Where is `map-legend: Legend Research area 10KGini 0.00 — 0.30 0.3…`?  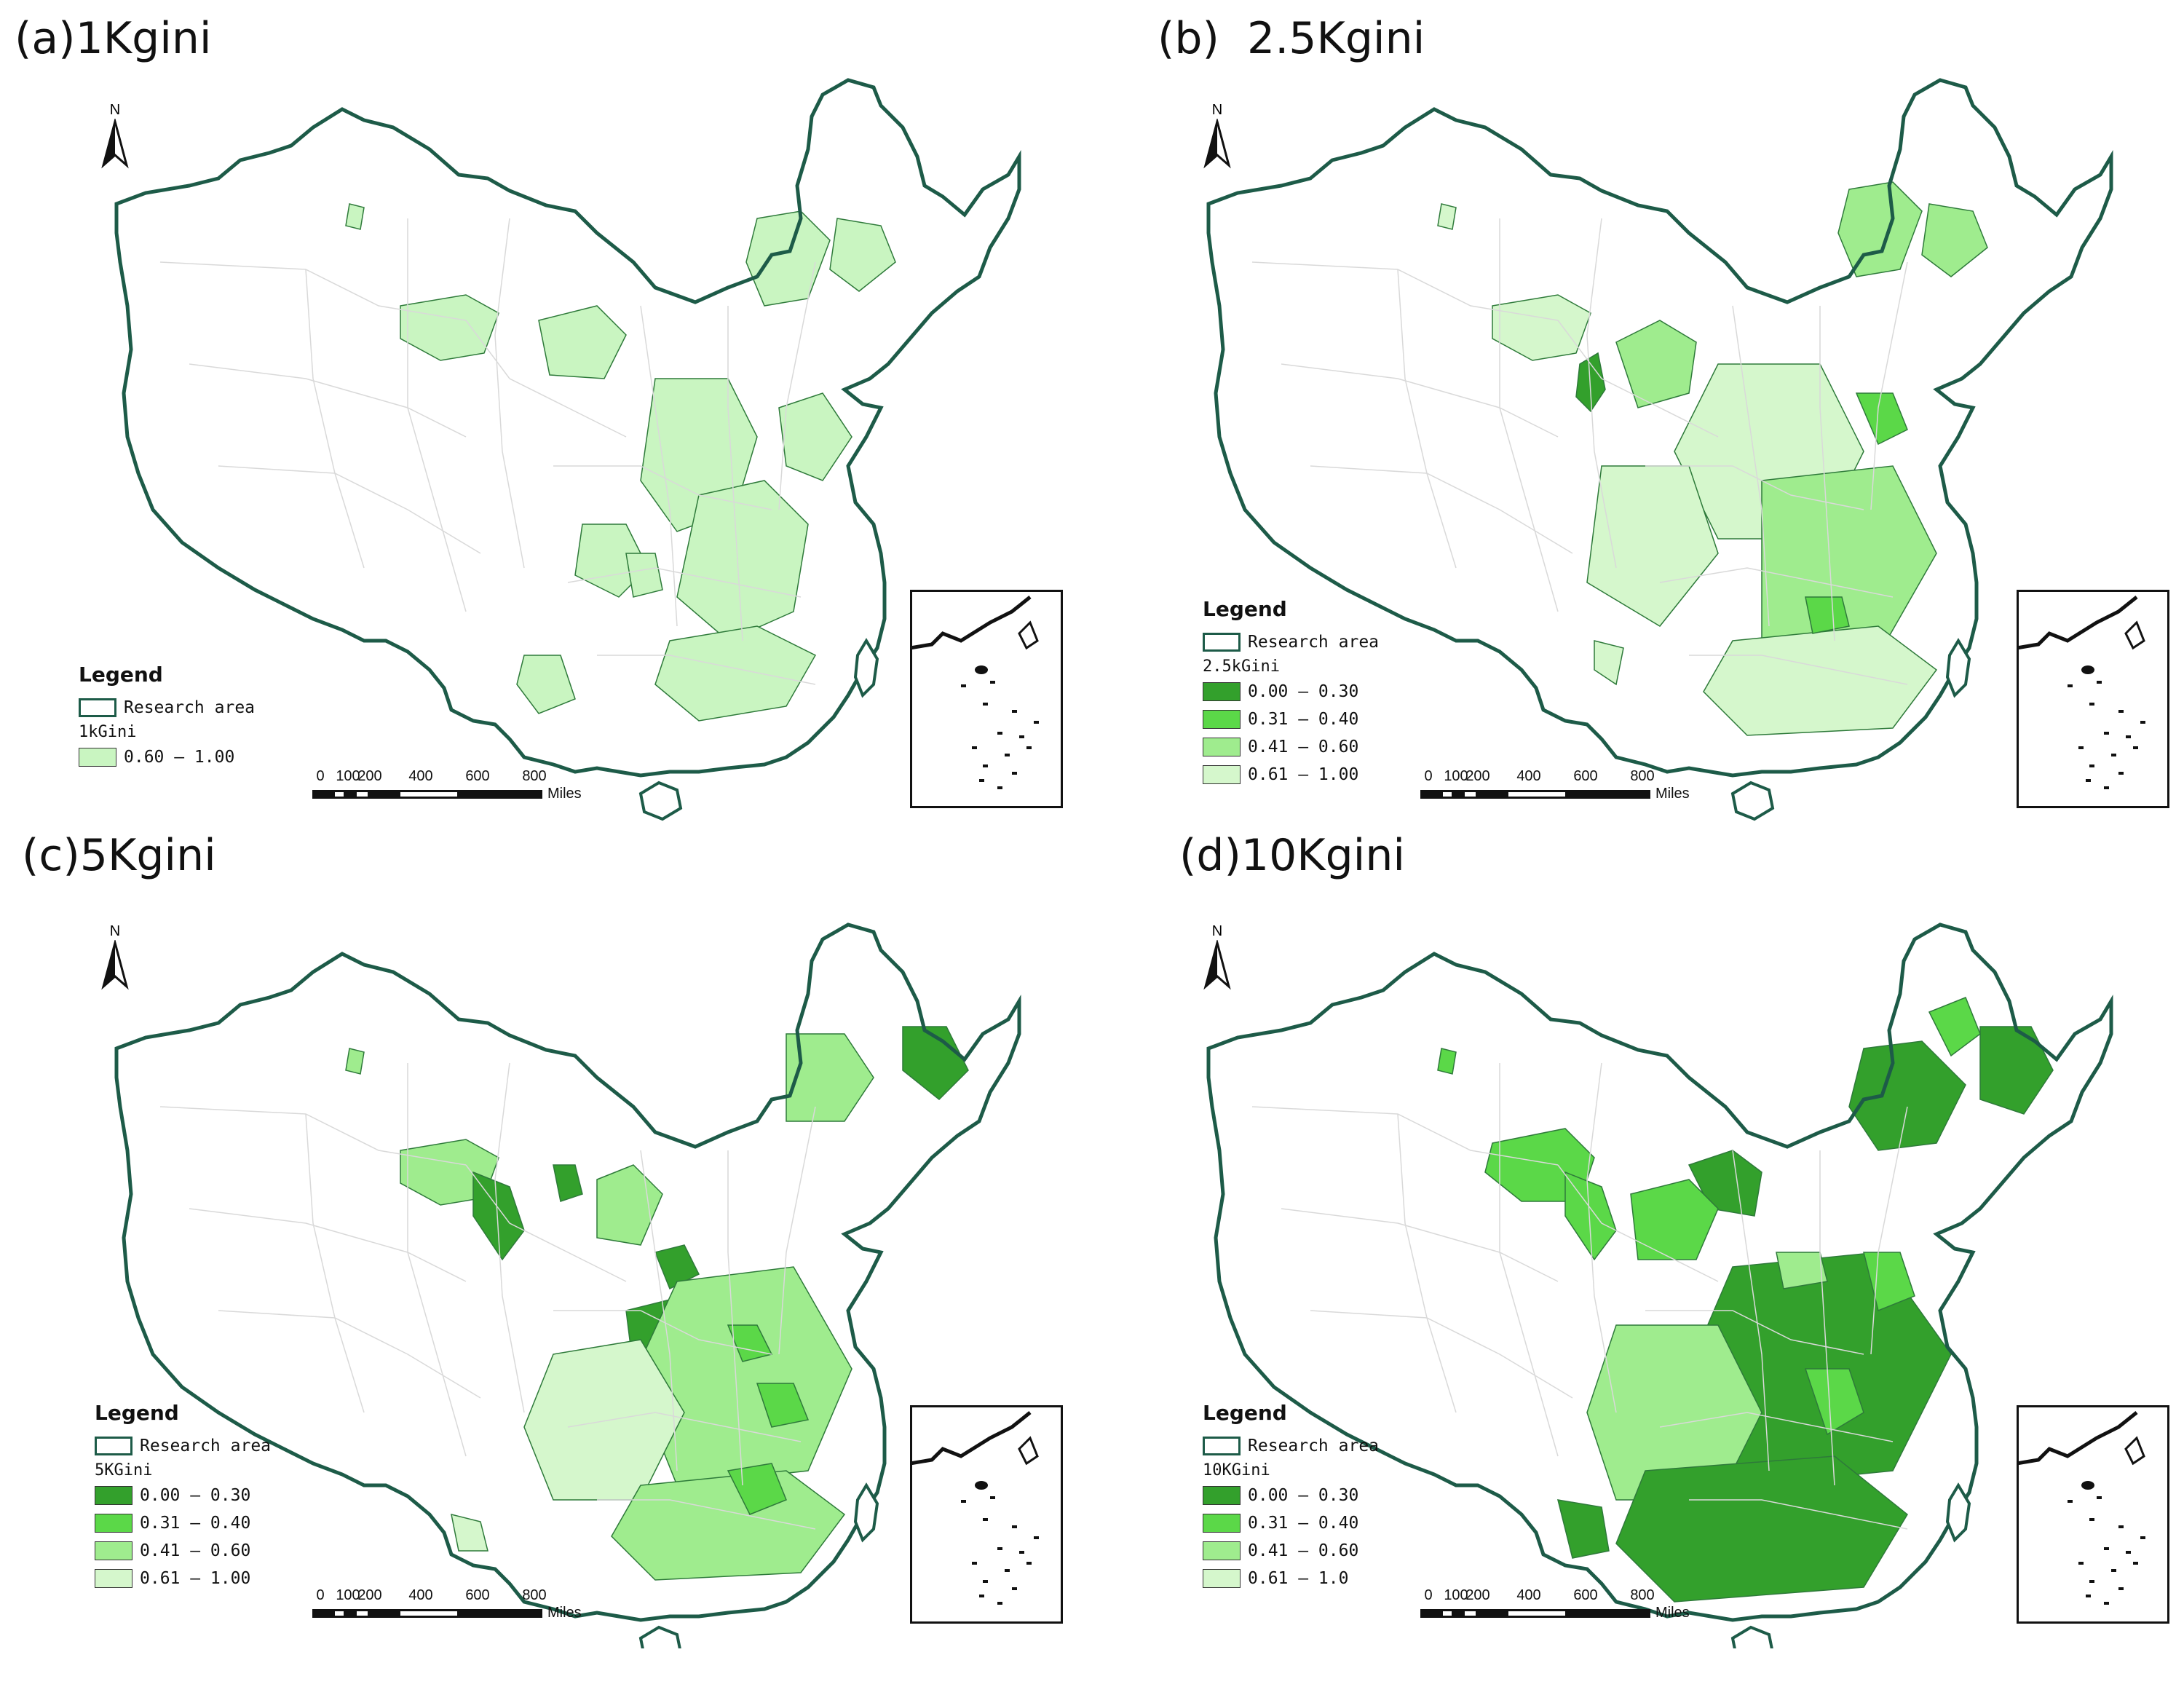 map-legend: Legend Research area 10KGini 0.00 — 0.30 0.3… is located at coordinates (1291, 1497).